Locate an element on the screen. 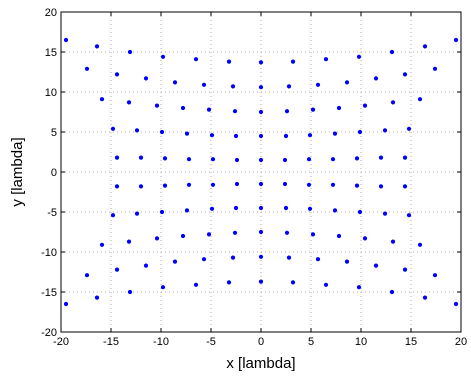 This screenshot has height=377, width=471. y-tick-label: -20 is located at coordinates (49, 333).